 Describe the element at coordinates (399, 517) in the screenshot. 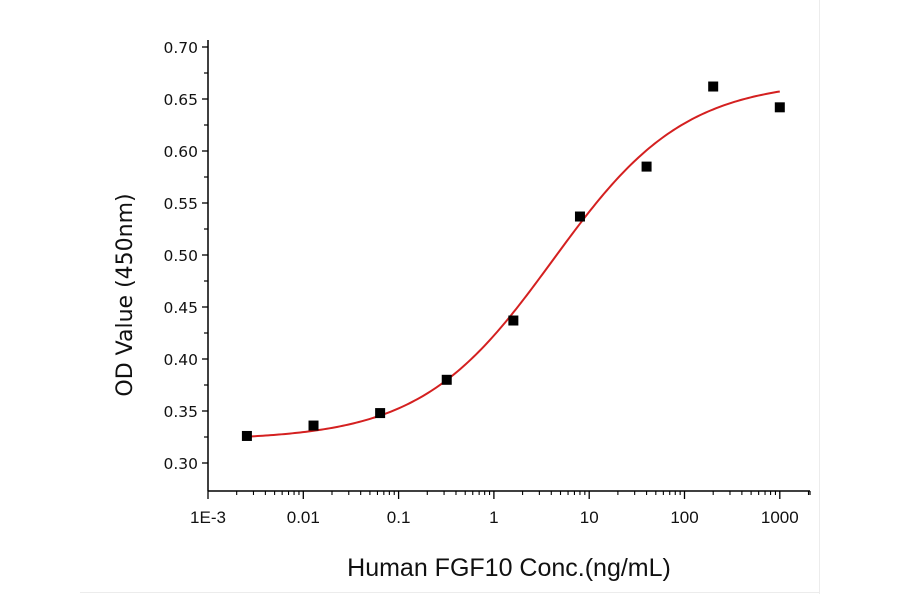

I see `x-tick-label: 0.1` at that location.